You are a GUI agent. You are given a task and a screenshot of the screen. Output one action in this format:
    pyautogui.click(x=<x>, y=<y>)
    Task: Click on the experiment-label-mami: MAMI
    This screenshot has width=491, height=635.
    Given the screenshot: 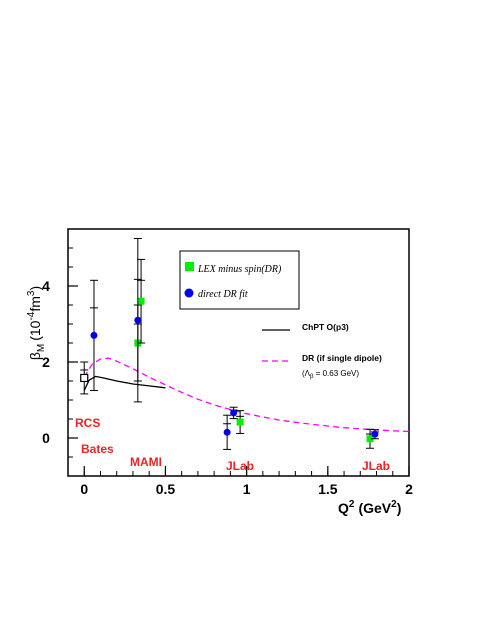 What is the action you would take?
    pyautogui.click(x=146, y=462)
    